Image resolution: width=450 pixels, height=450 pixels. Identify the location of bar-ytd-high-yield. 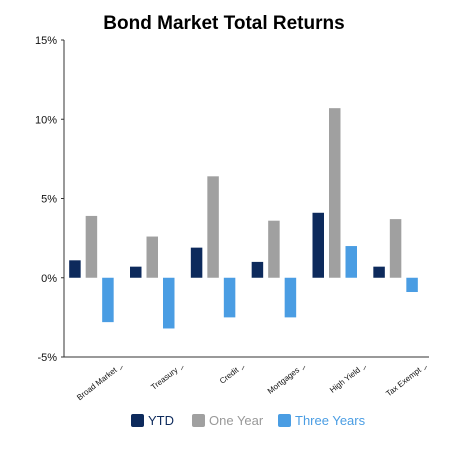
(318, 245).